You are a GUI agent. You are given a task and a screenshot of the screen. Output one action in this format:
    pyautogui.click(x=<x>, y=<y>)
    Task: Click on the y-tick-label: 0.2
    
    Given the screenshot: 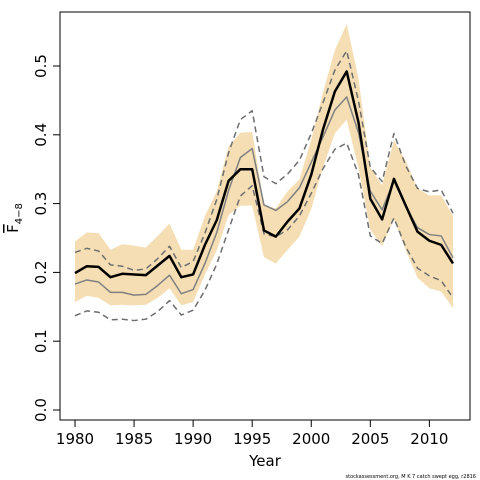 What is the action you would take?
    pyautogui.click(x=41, y=272)
    